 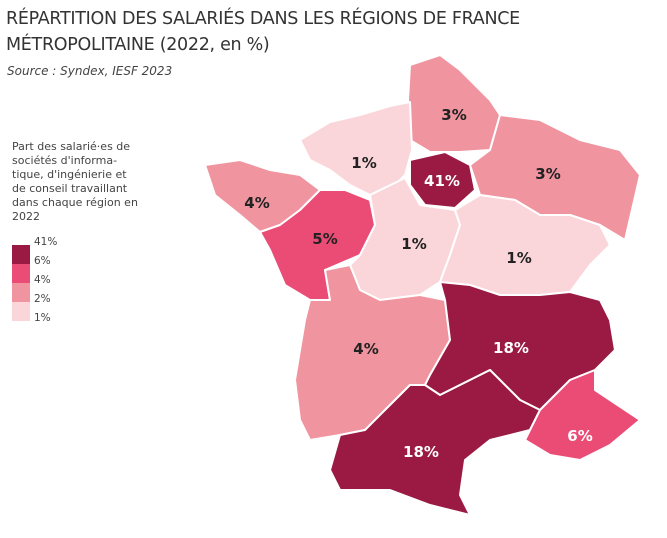 What do you see at coordinates (42, 318) in the screenshot?
I see `legend-break: 1%` at bounding box center [42, 318].